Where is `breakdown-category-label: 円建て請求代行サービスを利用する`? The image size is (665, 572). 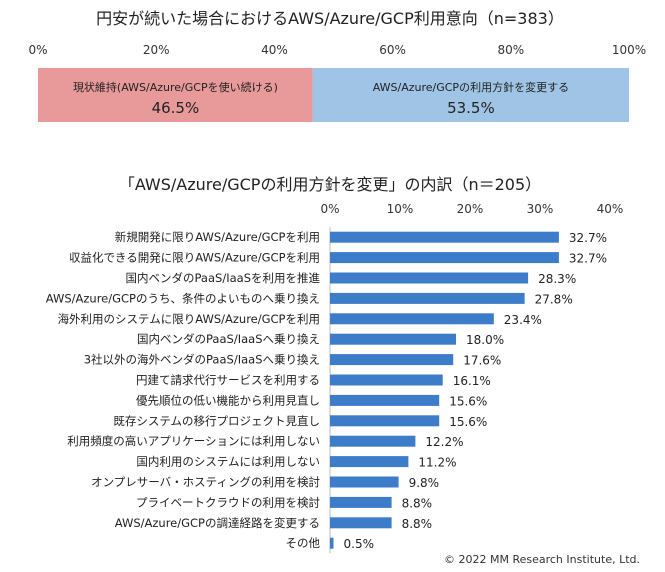 breakdown-category-label: 円建て請求代行サービスを利用する is located at coordinates (228, 380).